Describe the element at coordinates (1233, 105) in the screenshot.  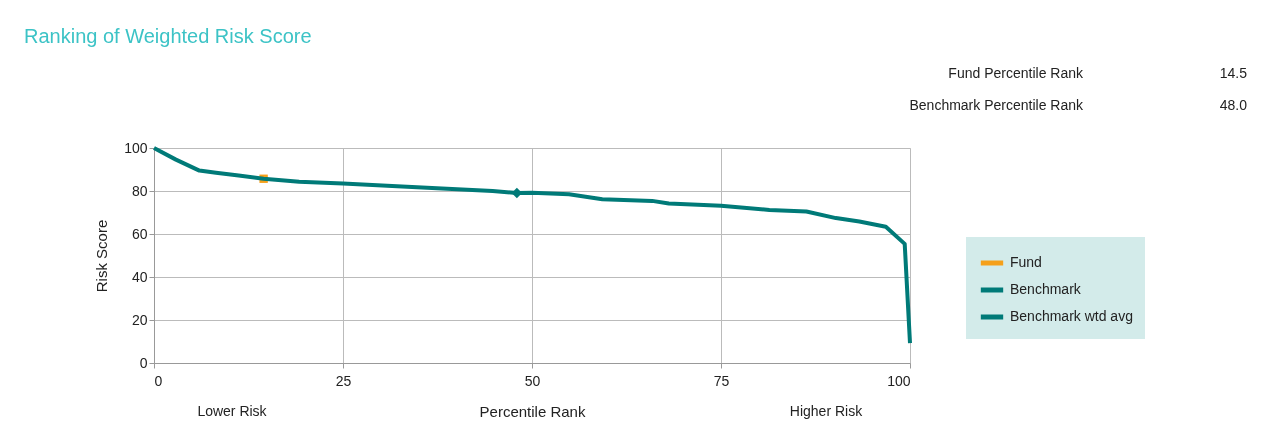
I see `text: 48.0` at that location.